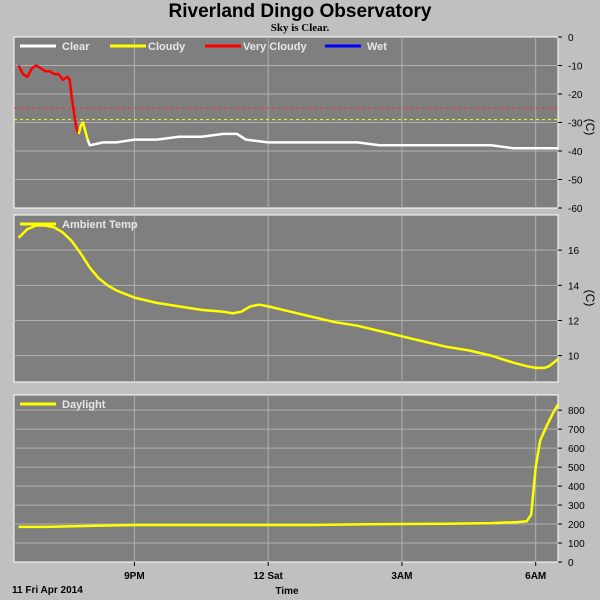 This screenshot has height=600, width=600. Describe the element at coordinates (377, 47) in the screenshot. I see `legend-entry: Wet` at that location.